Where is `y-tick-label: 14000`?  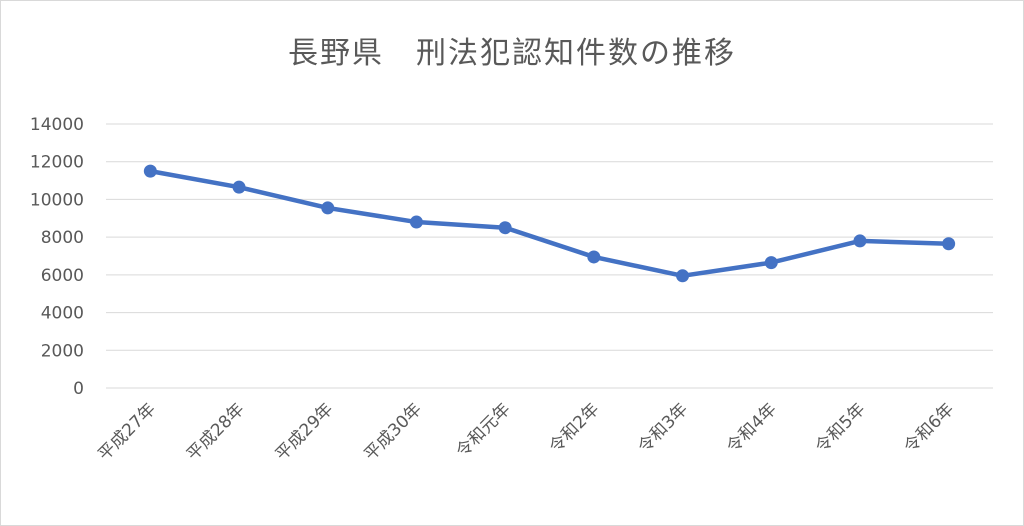
y-tick-label: 14000 is located at coordinates (57, 125).